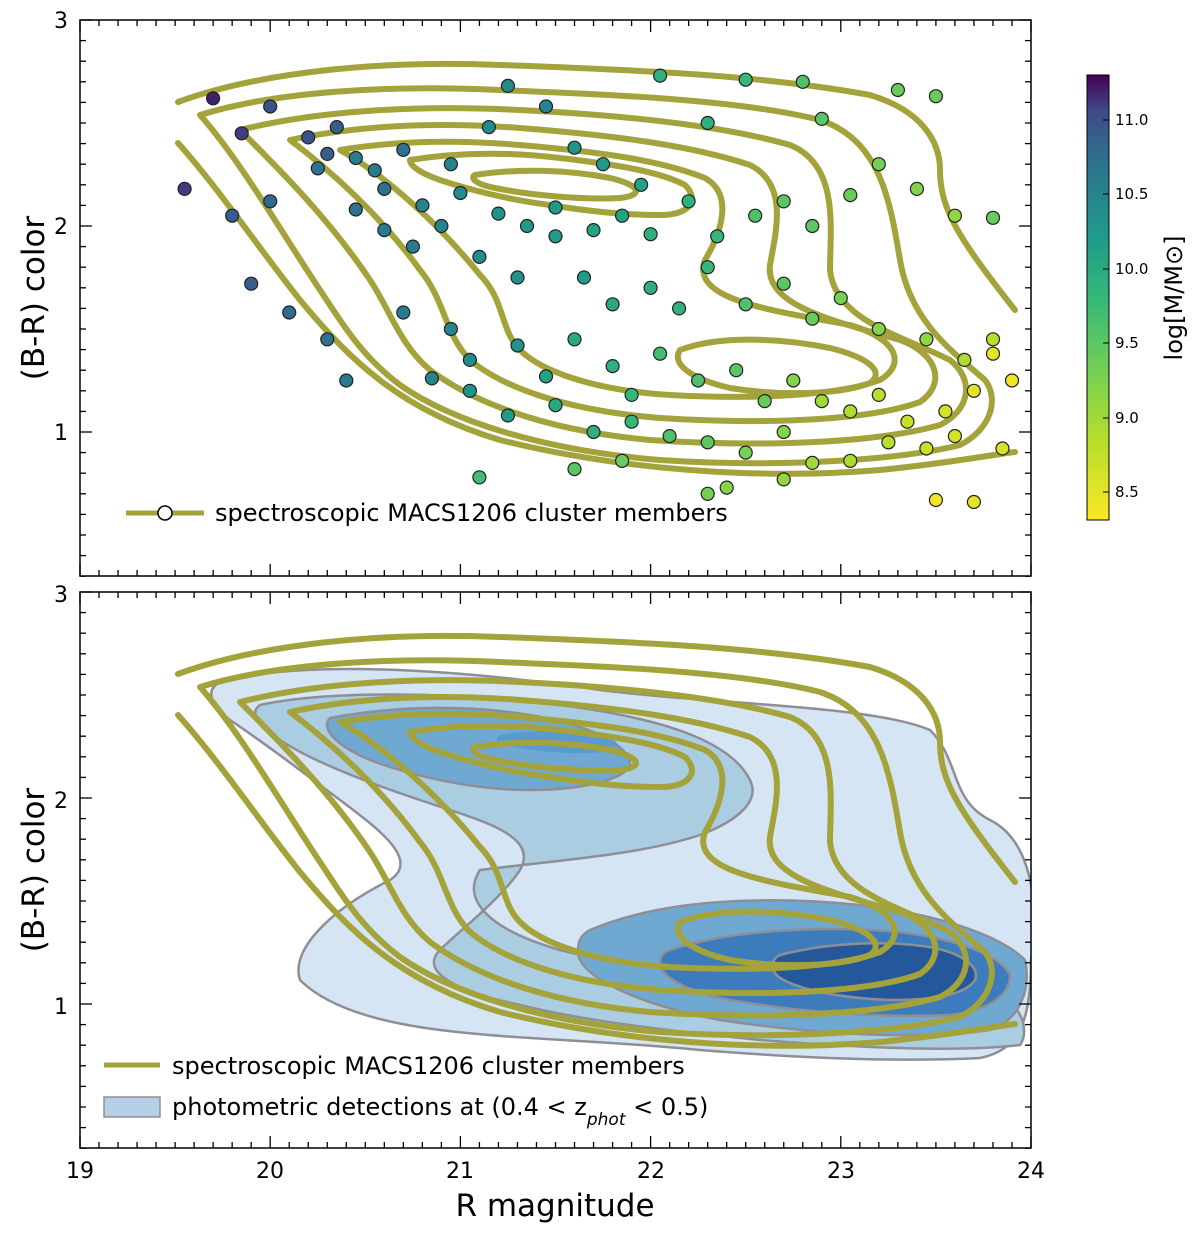  I want to click on bottom-y-tick-2: 2, so click(61, 801).